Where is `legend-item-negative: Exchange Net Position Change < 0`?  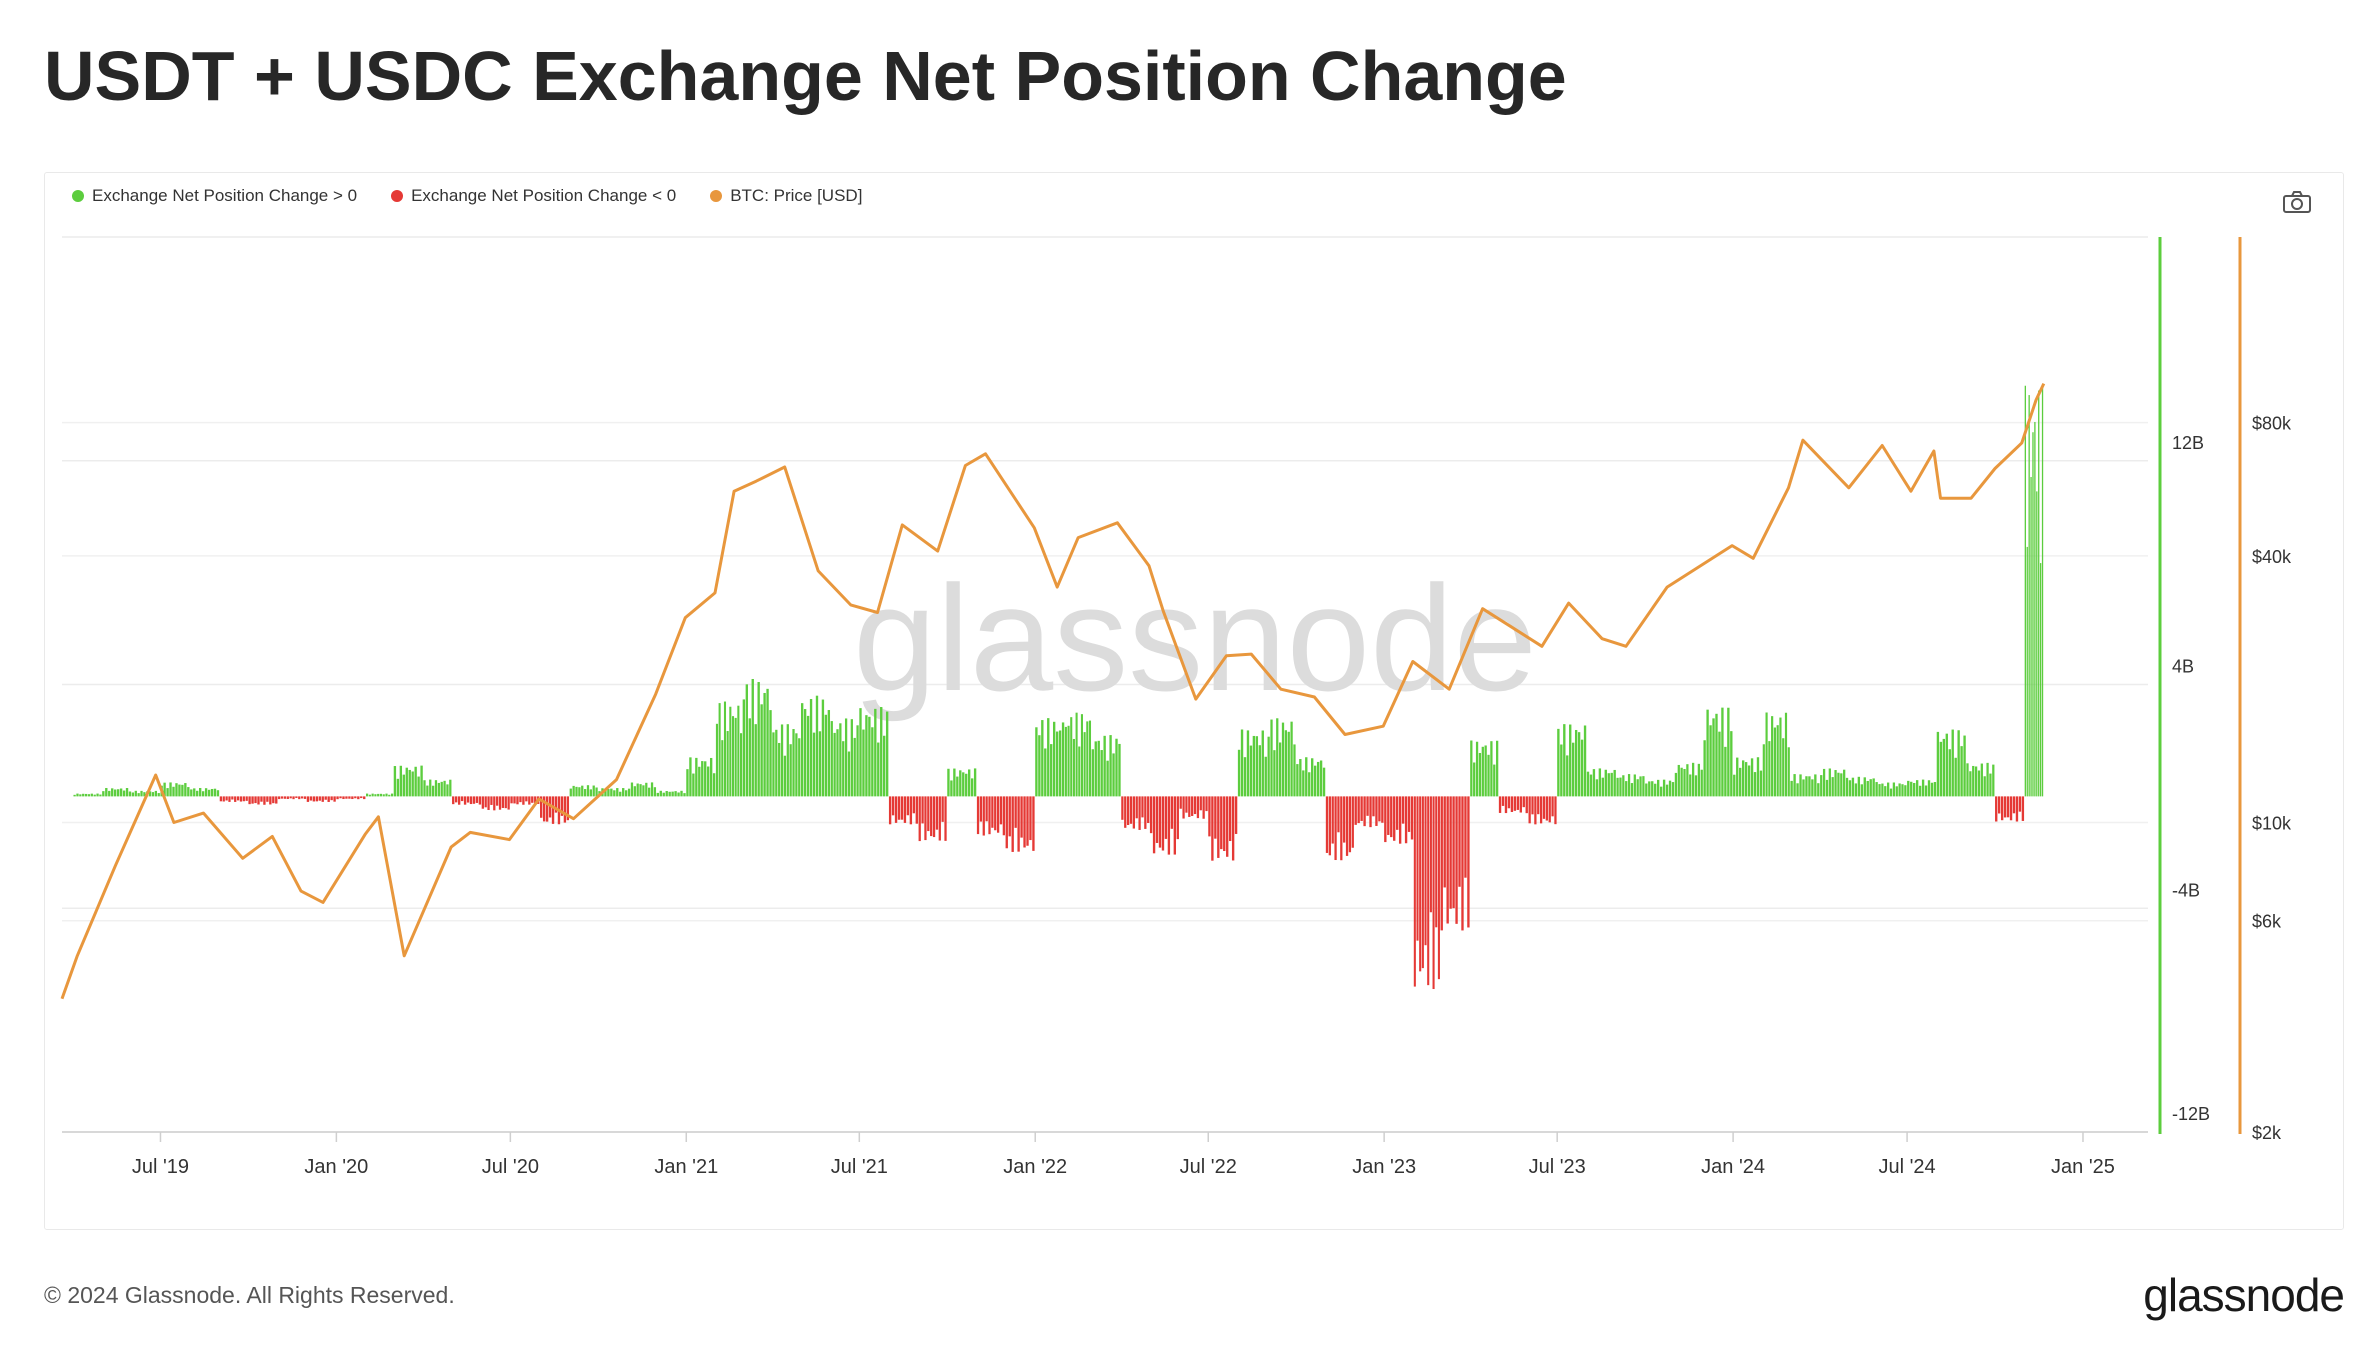
legend-item-negative: Exchange Net Position Change < 0 is located at coordinates (533, 196).